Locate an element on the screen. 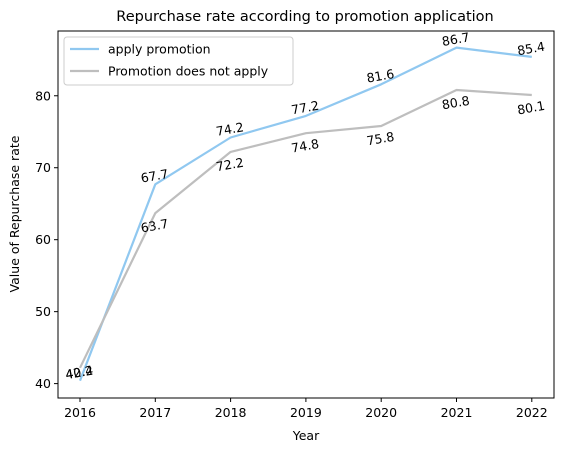 Image resolution: width=564 pixels, height=453 pixels. x-tick-label: 2016 is located at coordinates (80, 412).